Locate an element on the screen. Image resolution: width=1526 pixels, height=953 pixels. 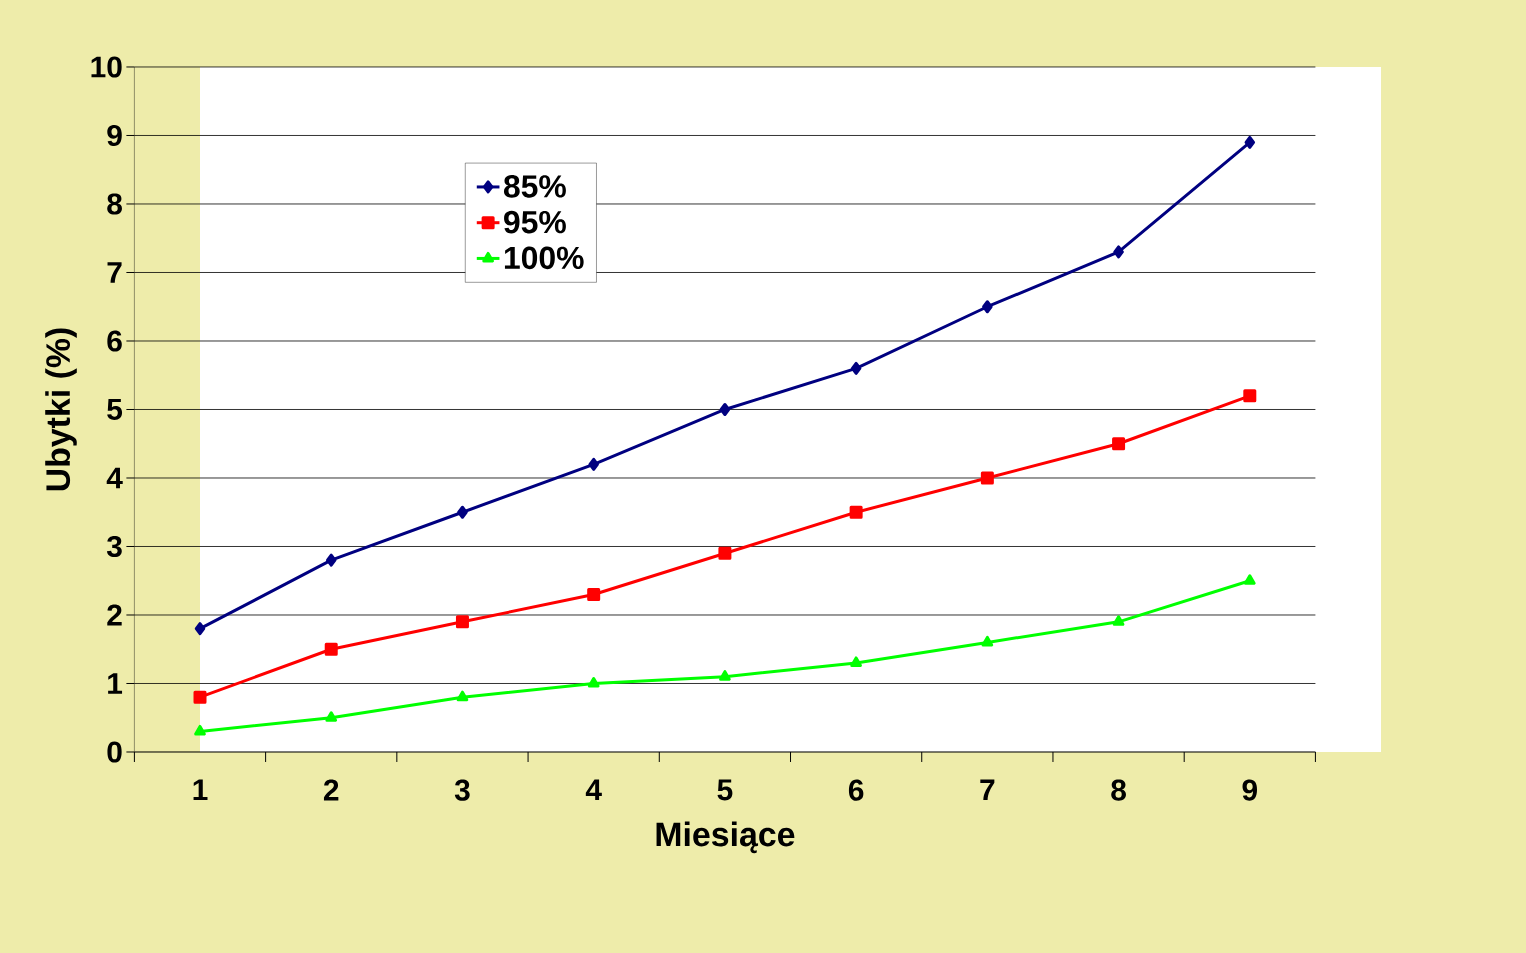
y-tick-label: 6 is located at coordinates (114, 341).